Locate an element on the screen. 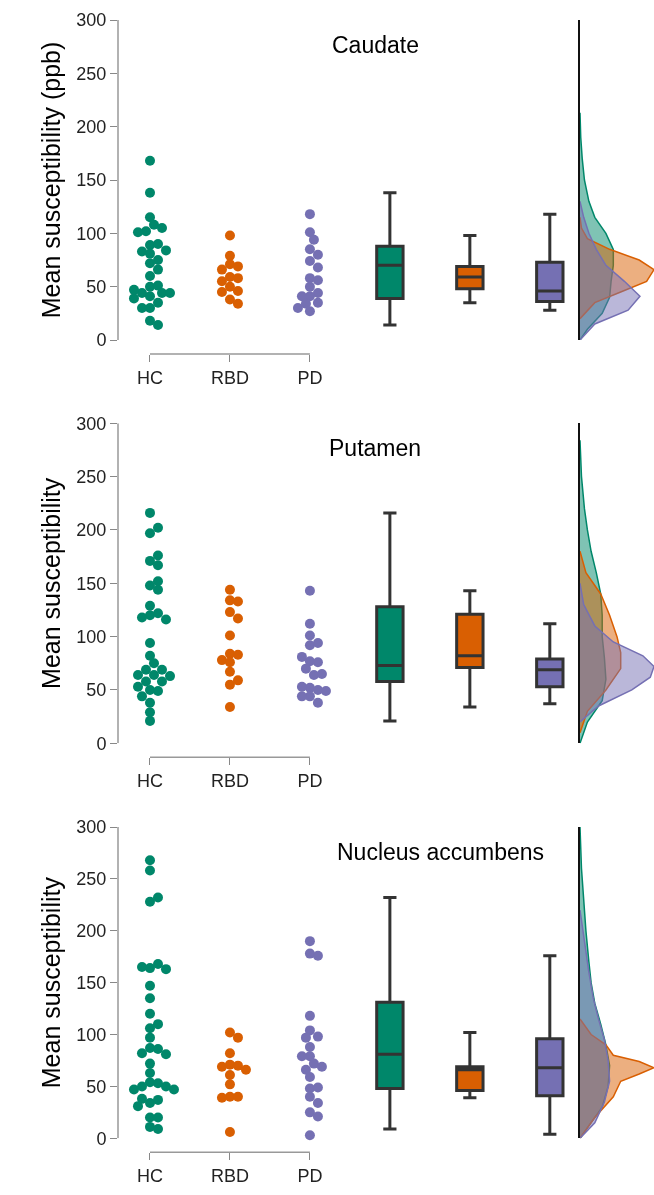  text: Nucleus accumbens is located at coordinates (441, 852).